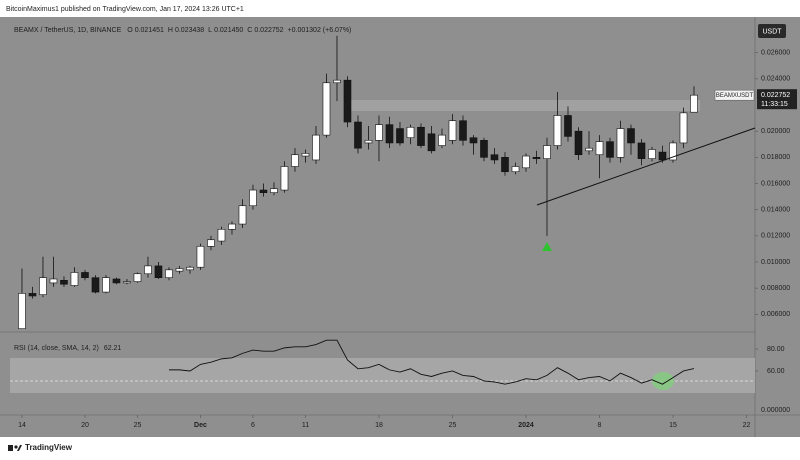 The width and height of the screenshot is (800, 460). Describe the element at coordinates (22, 425) in the screenshot. I see `x-tick-label: 14` at that location.